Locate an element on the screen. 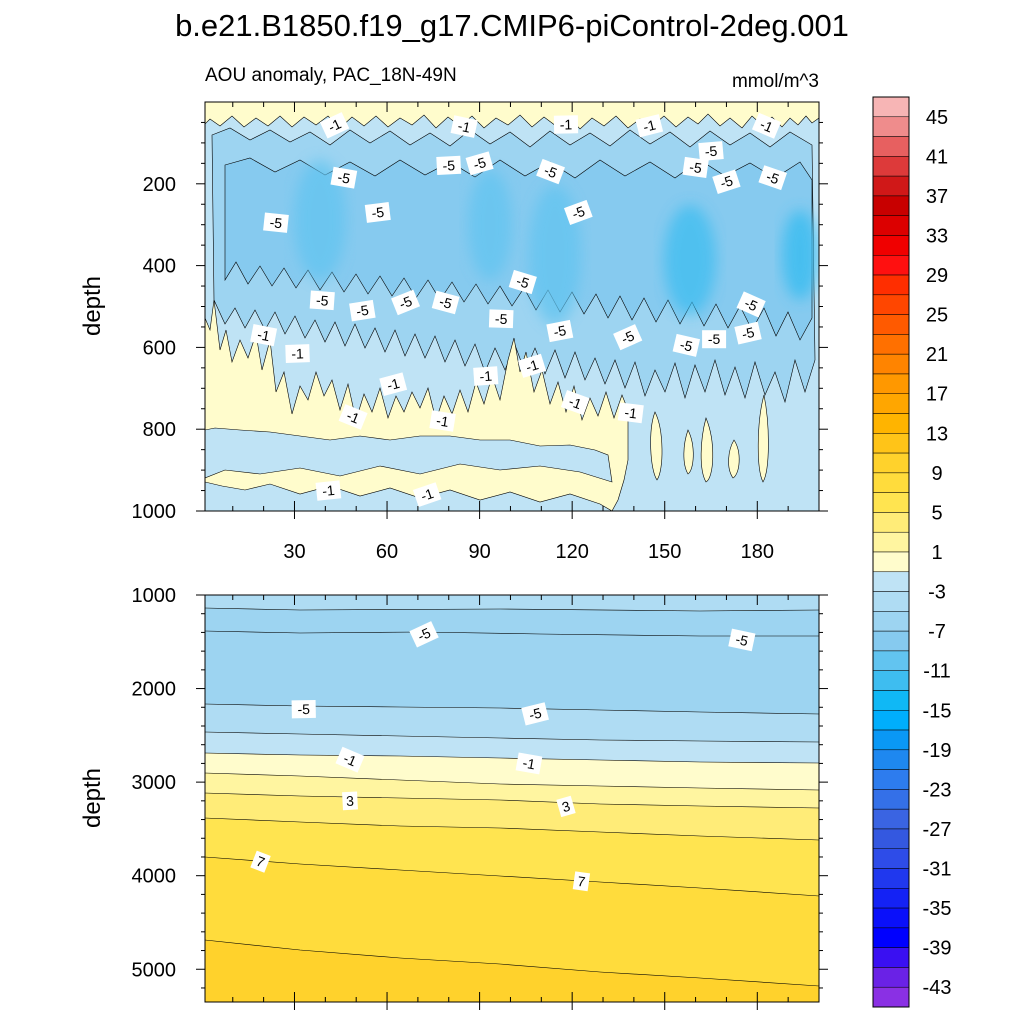 The height and width of the screenshot is (1024, 1024). colorbar-tick-label: -19 is located at coordinates (937, 751).